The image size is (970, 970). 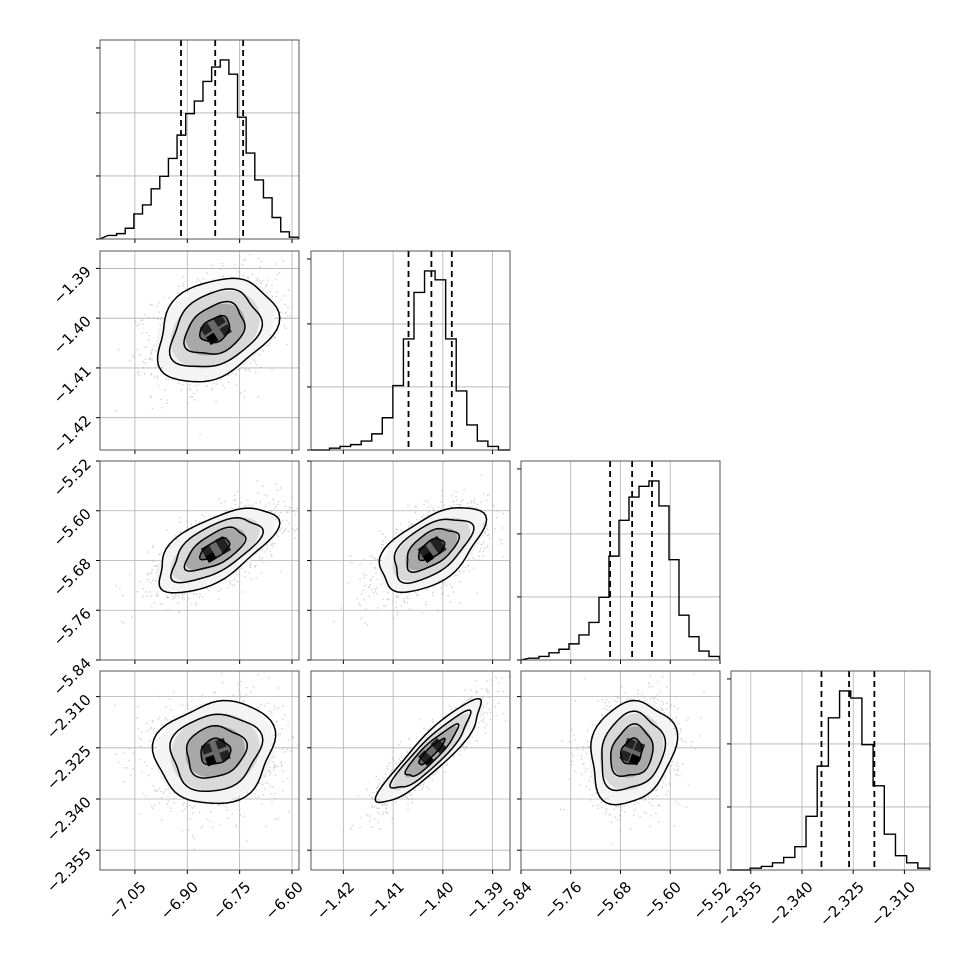 What do you see at coordinates (72, 285) in the screenshot?
I see `y-tick-label: −1.39` at bounding box center [72, 285].